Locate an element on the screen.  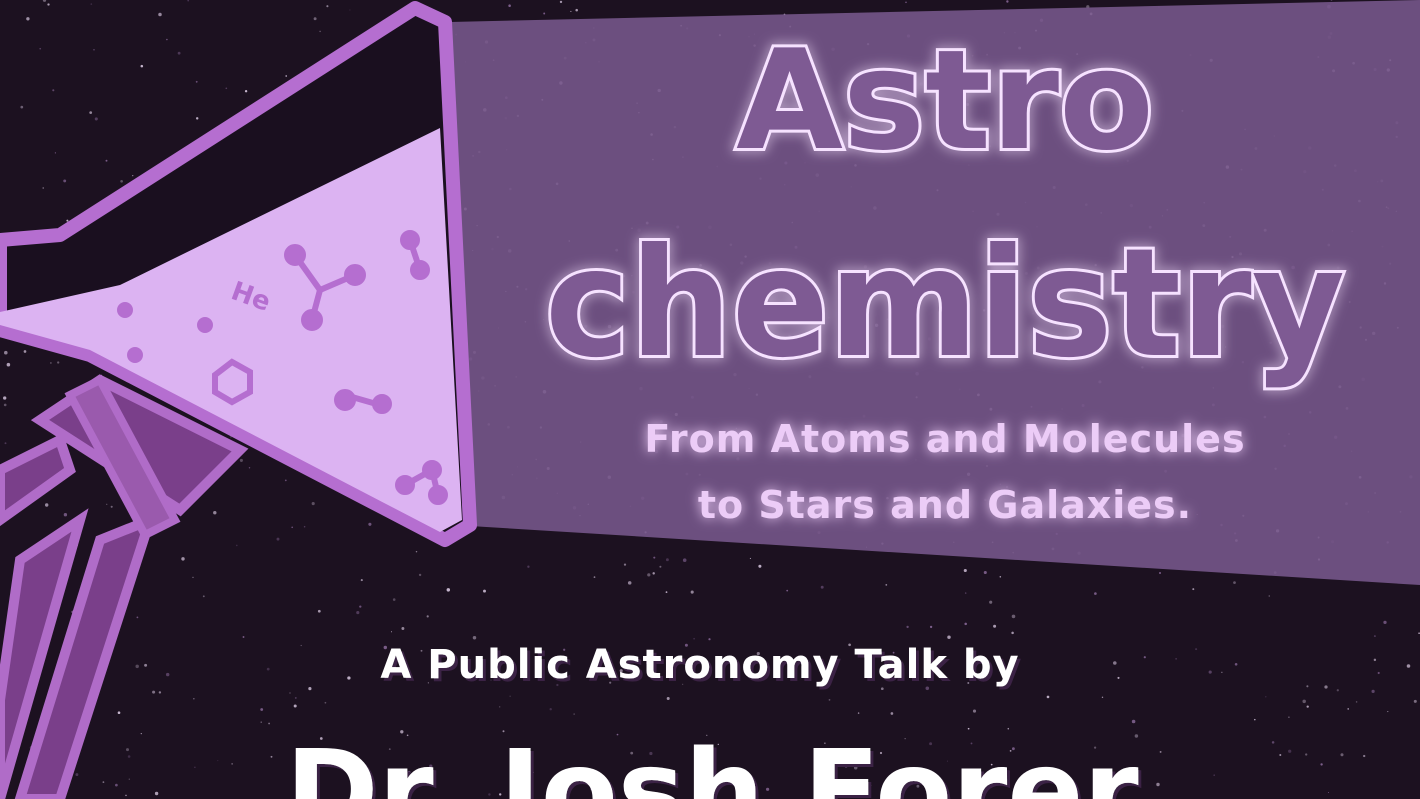
title-line-1: Astro is located at coordinates (945, 100).